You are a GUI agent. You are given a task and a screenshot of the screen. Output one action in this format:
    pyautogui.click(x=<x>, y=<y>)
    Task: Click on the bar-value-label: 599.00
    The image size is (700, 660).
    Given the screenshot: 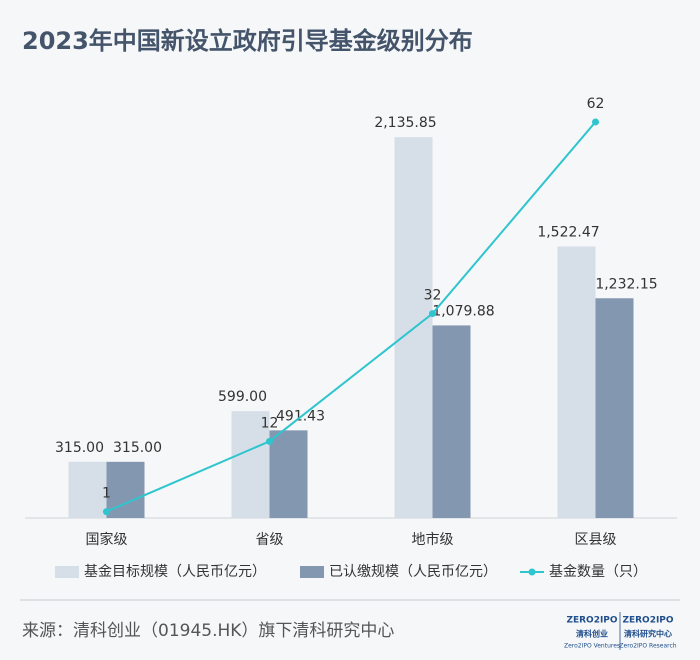 What is the action you would take?
    pyautogui.click(x=242, y=397)
    